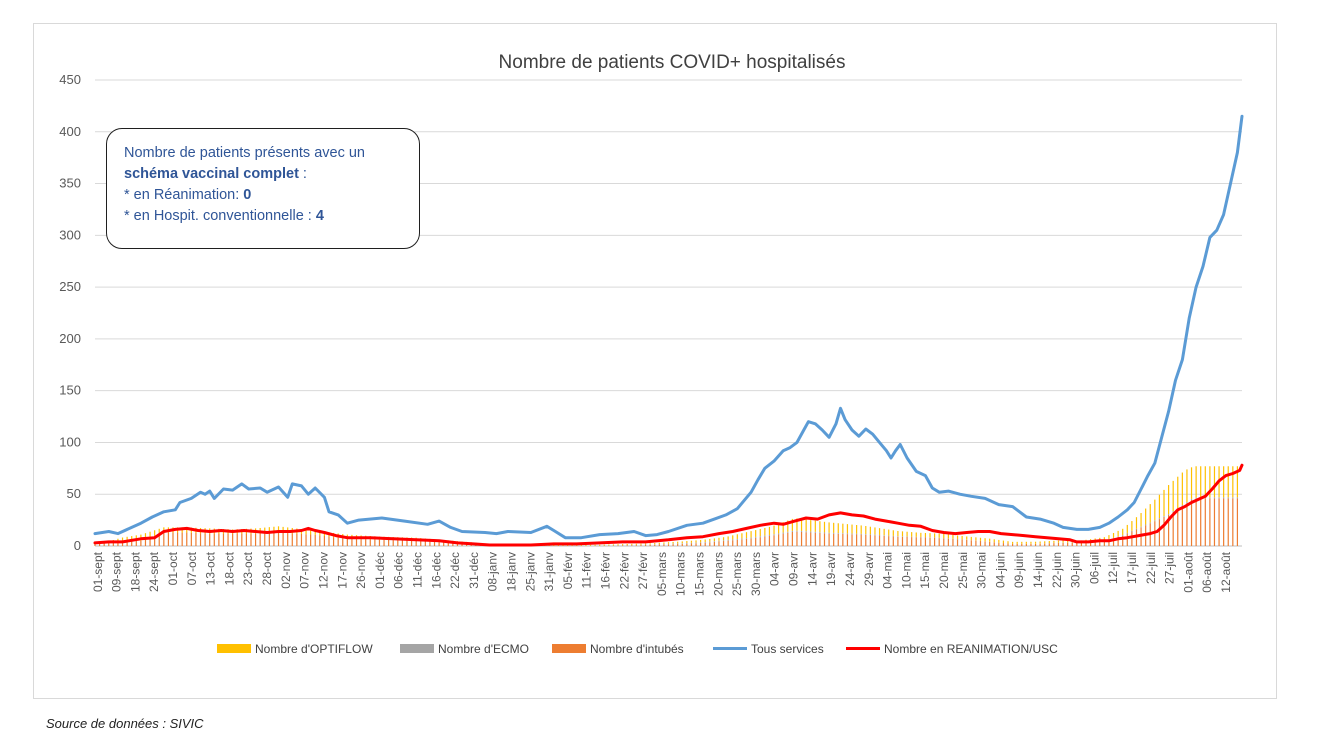  I want to click on x-tick-label: 01-août, so click(1188, 571).